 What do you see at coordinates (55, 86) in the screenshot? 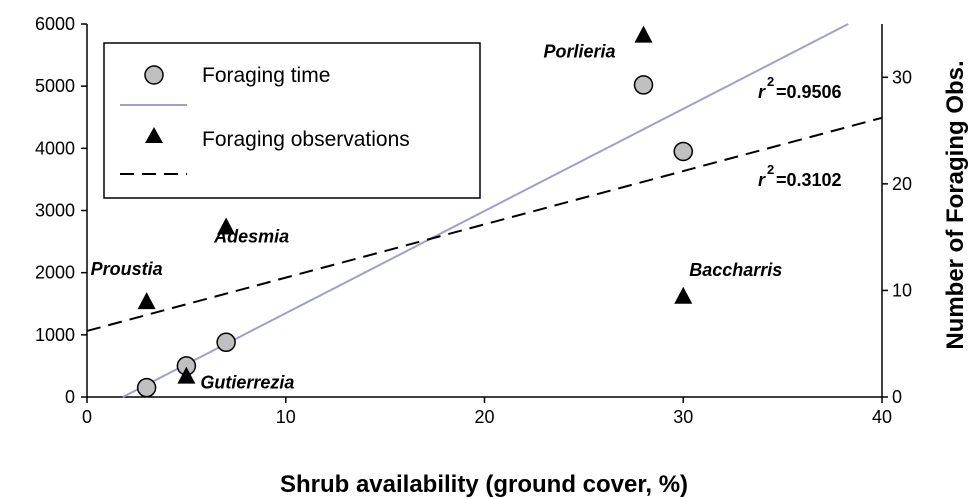
I see `left-y-tick-label: 5000` at bounding box center [55, 86].